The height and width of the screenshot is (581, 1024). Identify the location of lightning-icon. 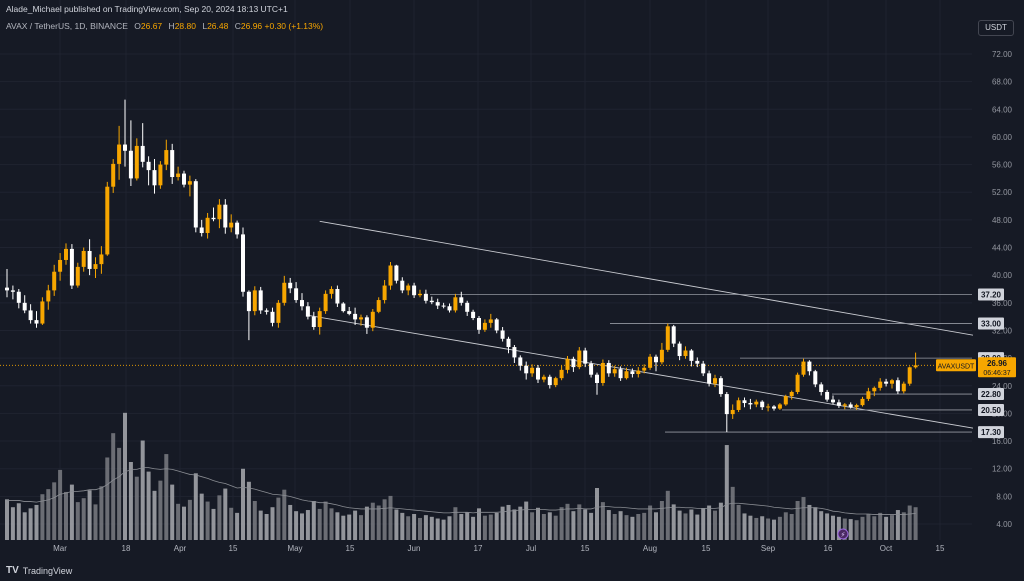
(843, 534).